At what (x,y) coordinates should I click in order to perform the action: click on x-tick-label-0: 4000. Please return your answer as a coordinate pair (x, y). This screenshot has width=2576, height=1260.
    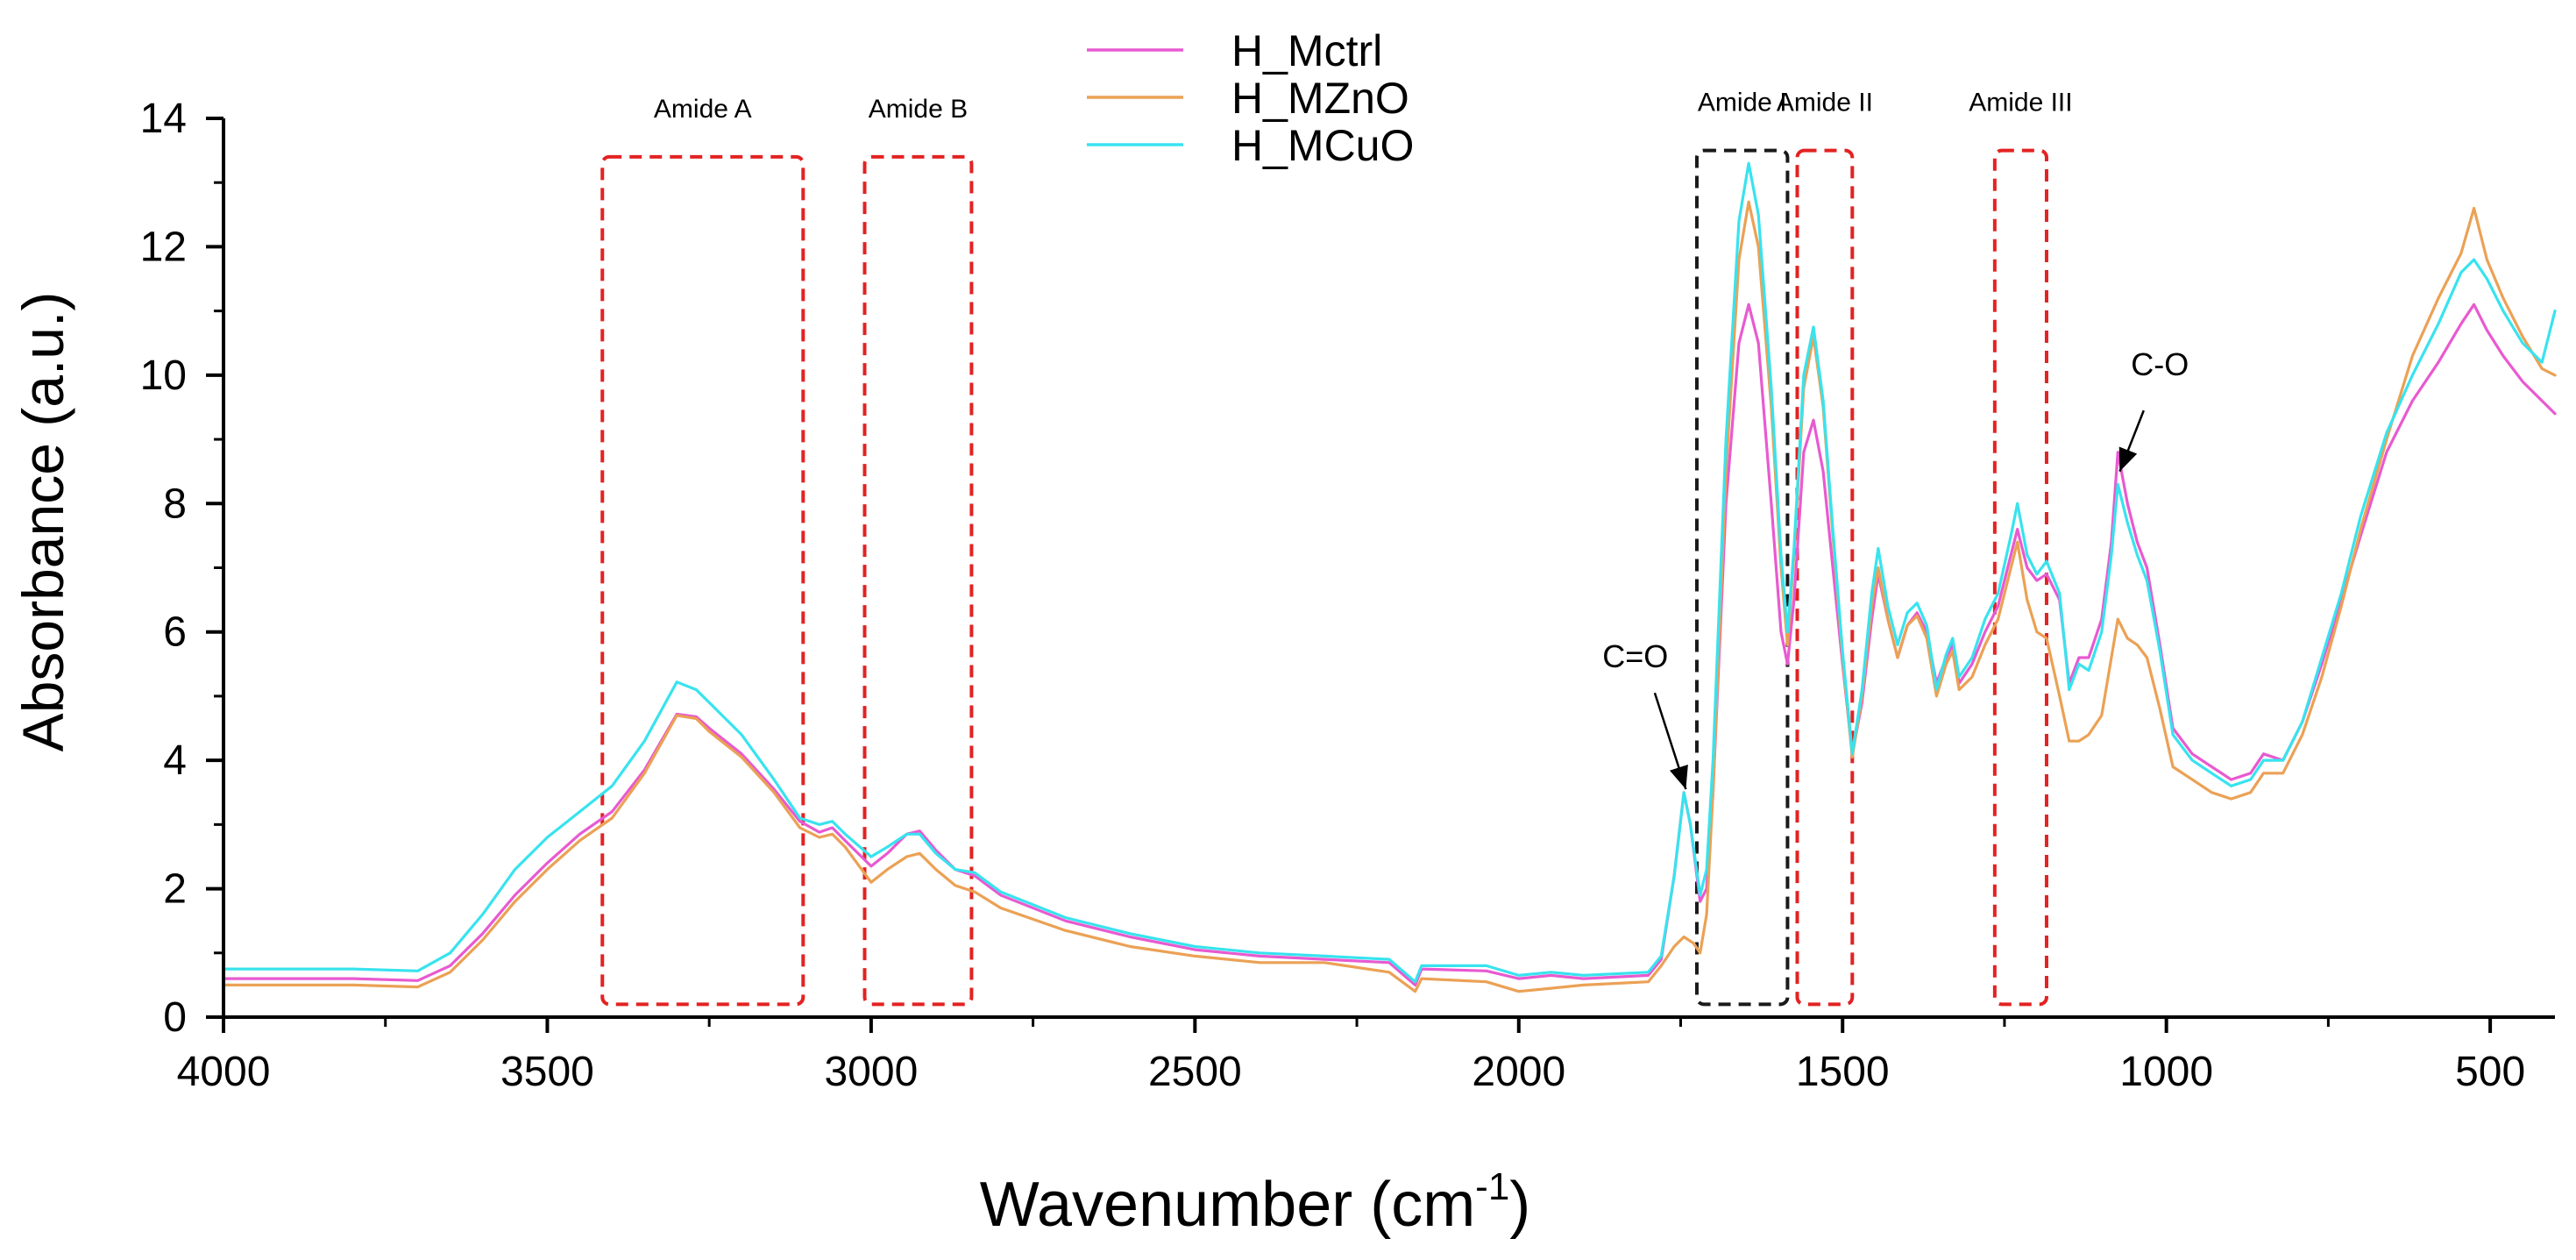
    Looking at the image, I should click on (224, 1072).